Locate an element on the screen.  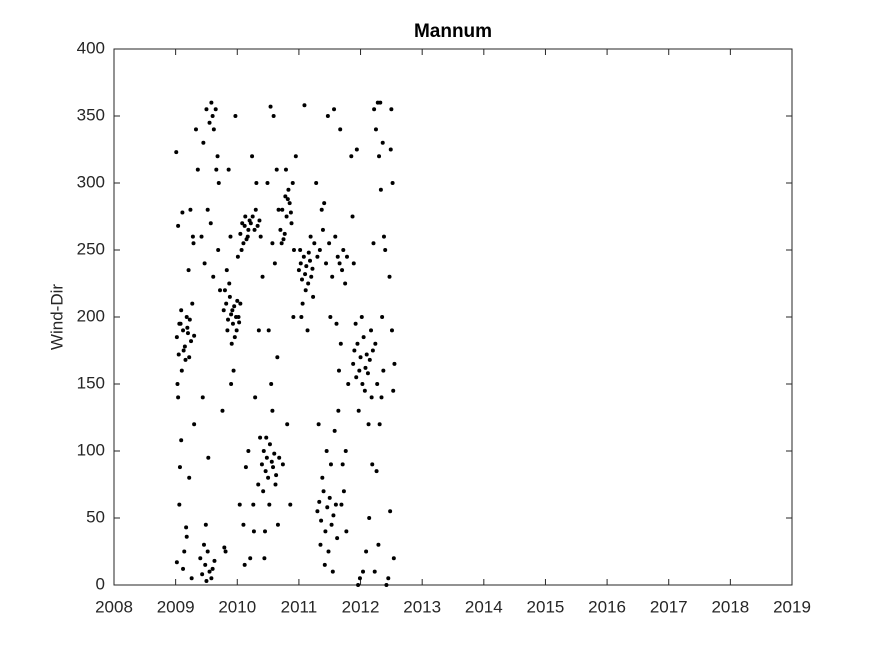
y-tick-label: 100 is located at coordinates (91, 449).